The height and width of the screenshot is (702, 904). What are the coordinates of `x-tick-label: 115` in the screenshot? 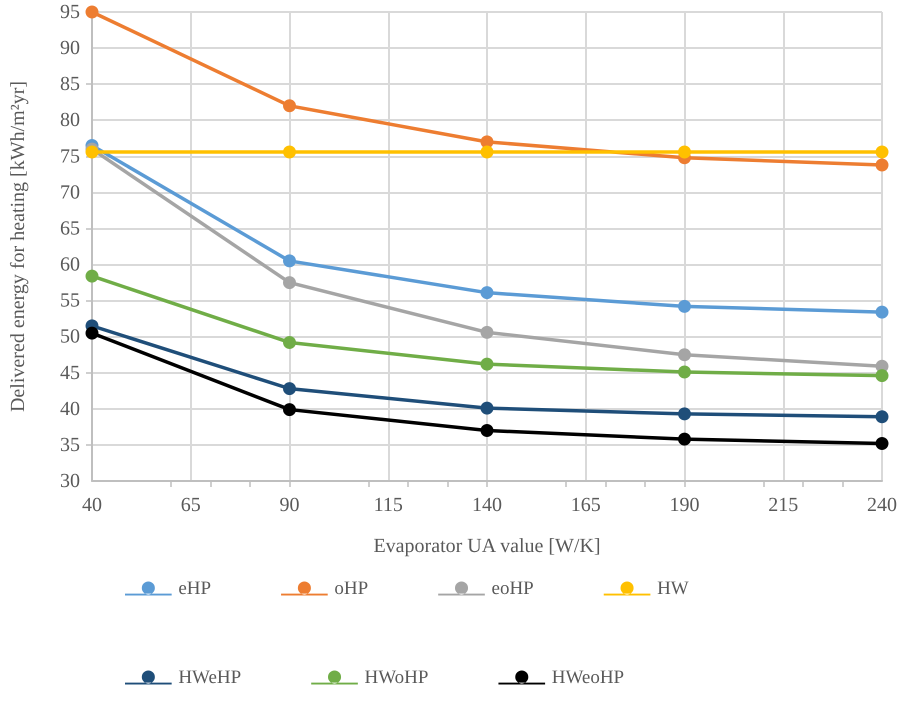 It's located at (388, 505).